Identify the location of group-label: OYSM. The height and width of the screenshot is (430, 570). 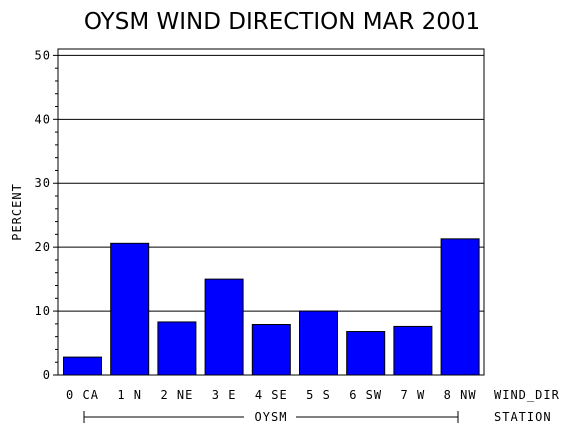
(271, 417).